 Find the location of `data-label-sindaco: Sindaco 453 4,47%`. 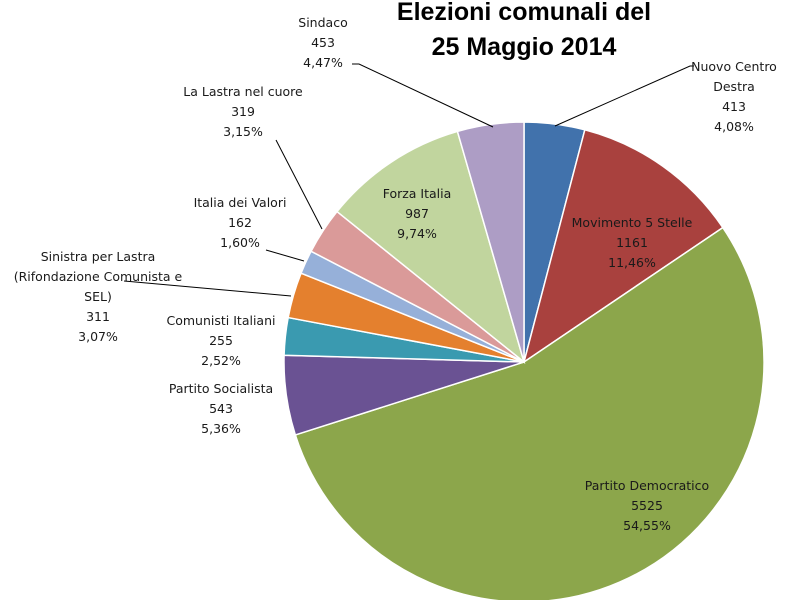

data-label-sindaco: Sindaco 453 4,47% is located at coordinates (322, 42).